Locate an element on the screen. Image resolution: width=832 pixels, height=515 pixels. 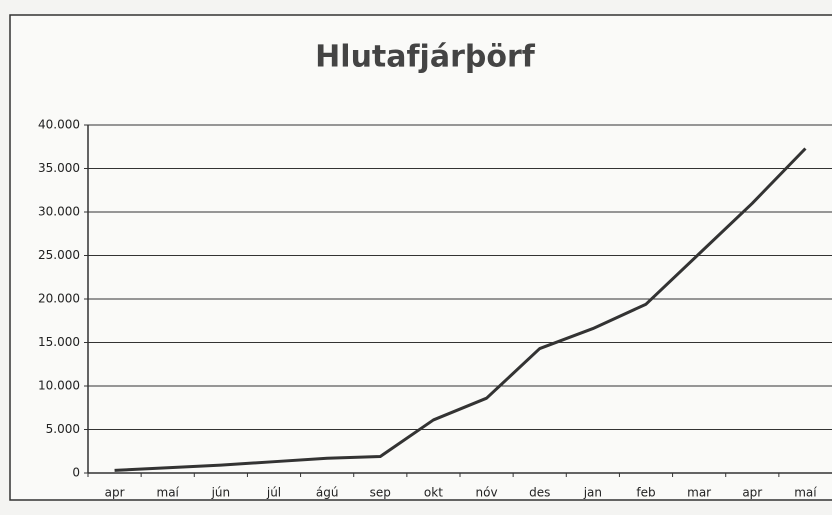
x-tick-label: jan is located at coordinates (592, 493).